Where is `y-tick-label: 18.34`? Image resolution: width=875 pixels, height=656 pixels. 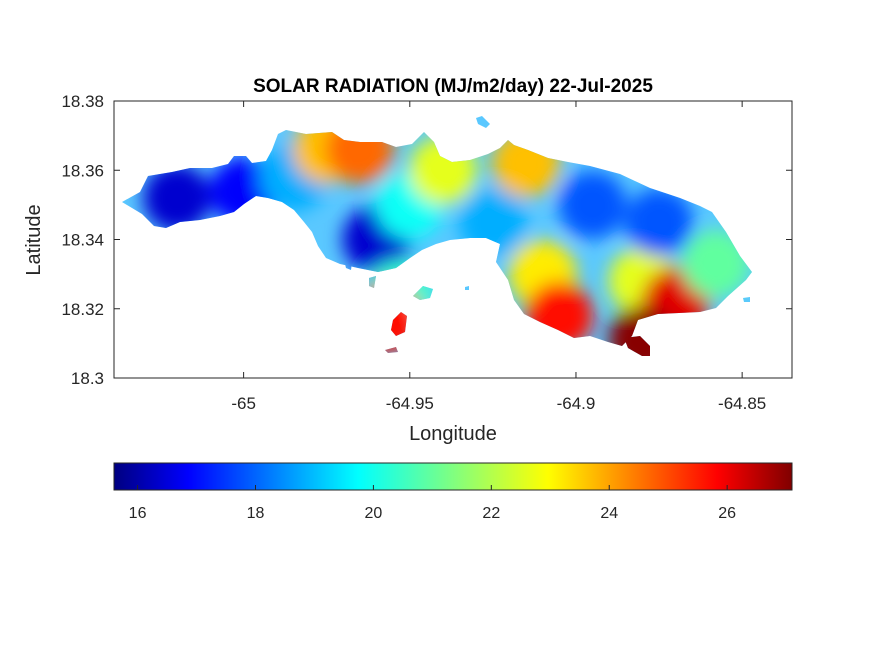
y-tick-label: 18.34 is located at coordinates (82, 240).